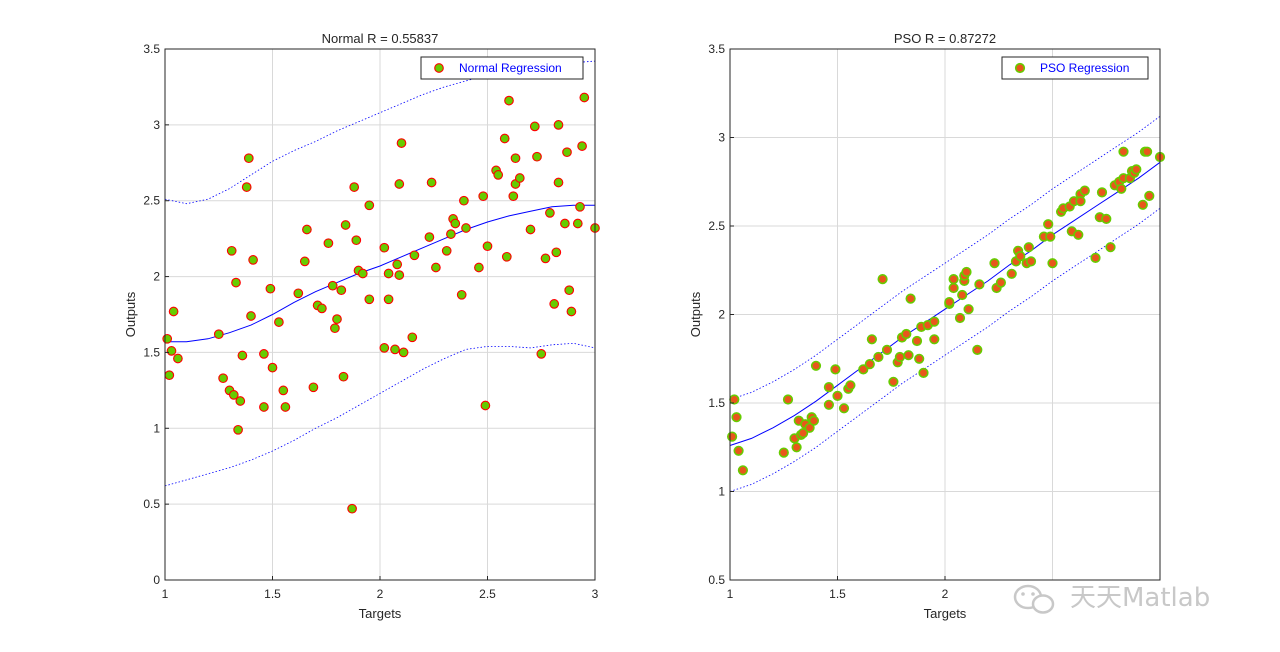 This screenshot has height=652, width=1280. I want to click on y-tick-label: 3, so click(721, 138).